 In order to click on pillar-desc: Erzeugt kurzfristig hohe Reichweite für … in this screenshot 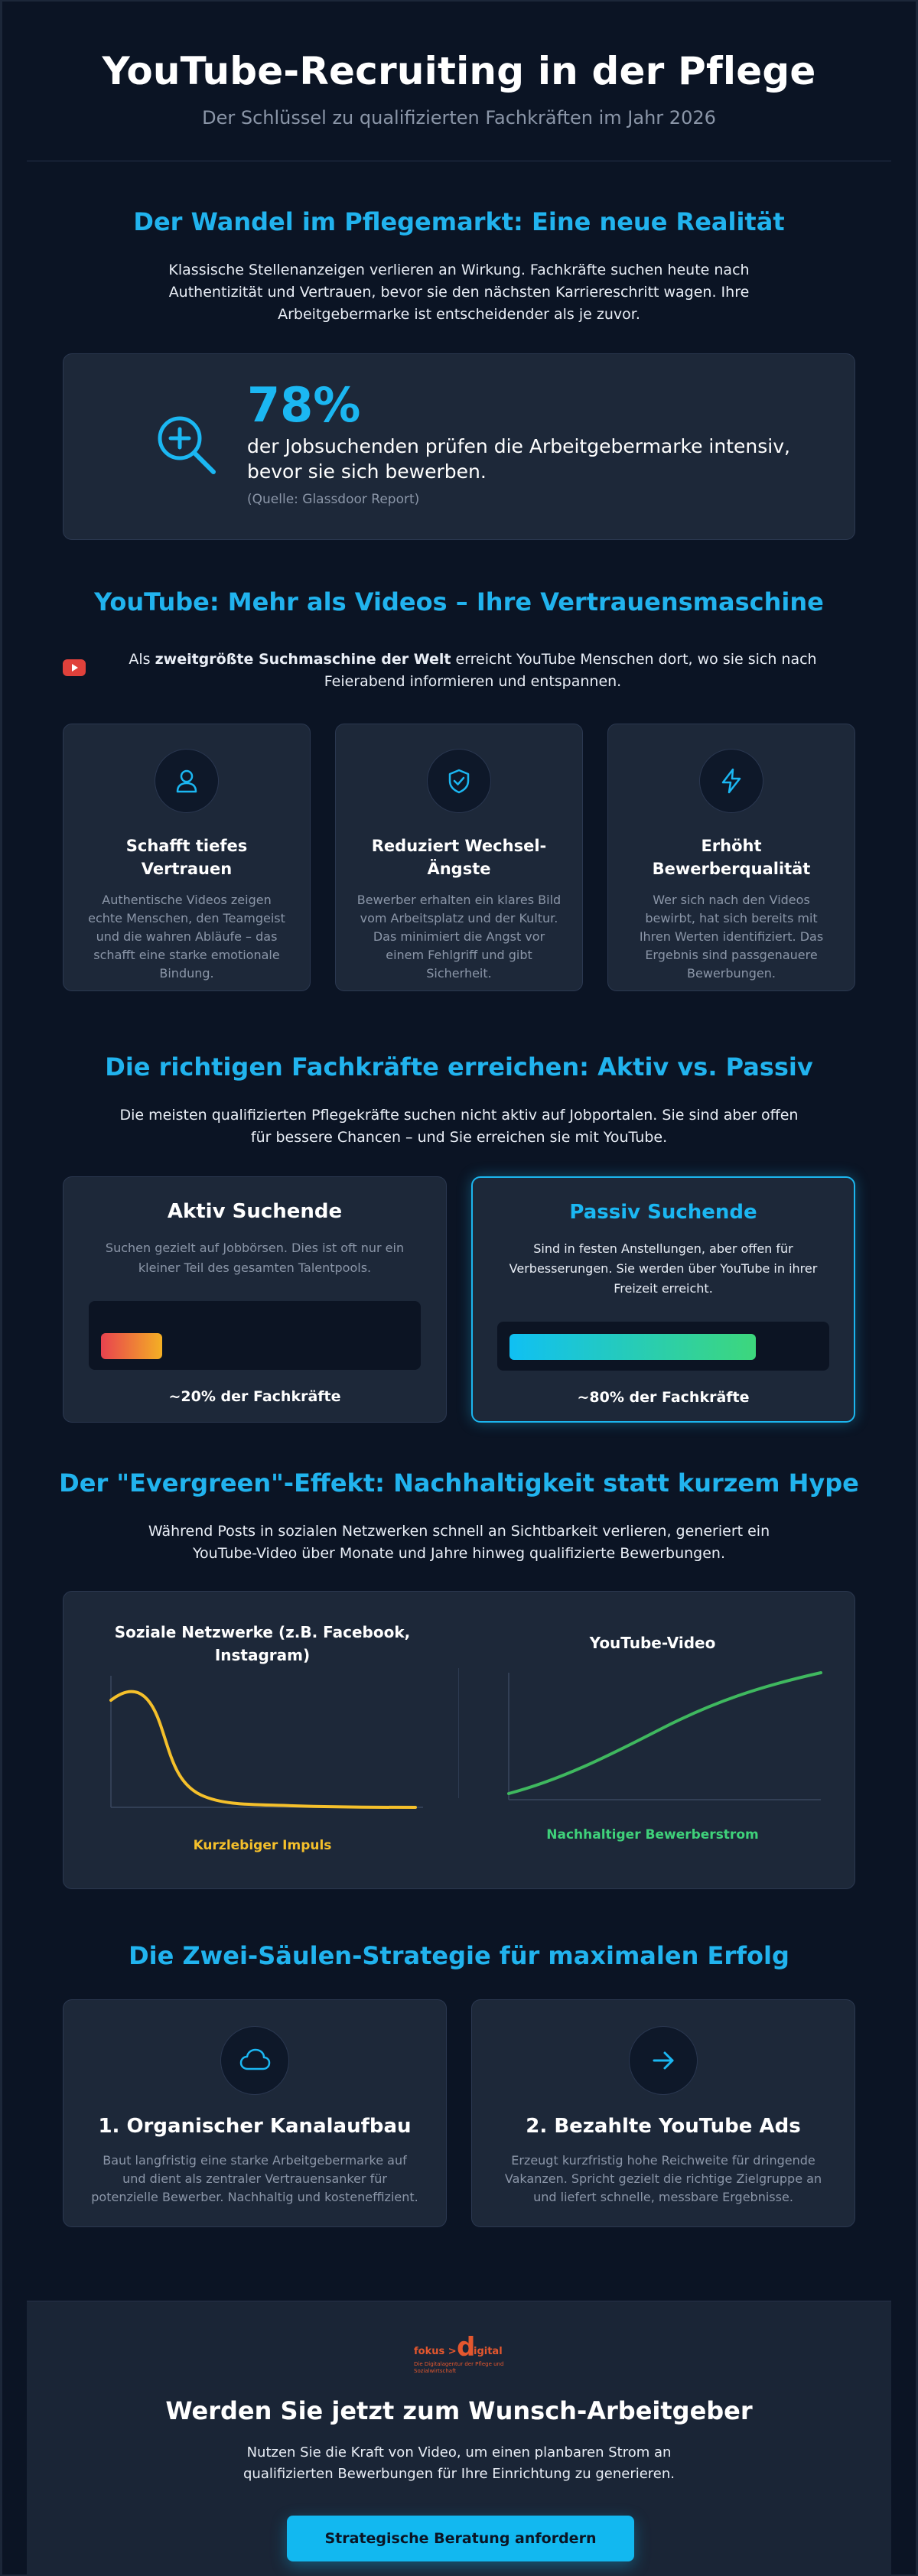, I will do `click(663, 2178)`.